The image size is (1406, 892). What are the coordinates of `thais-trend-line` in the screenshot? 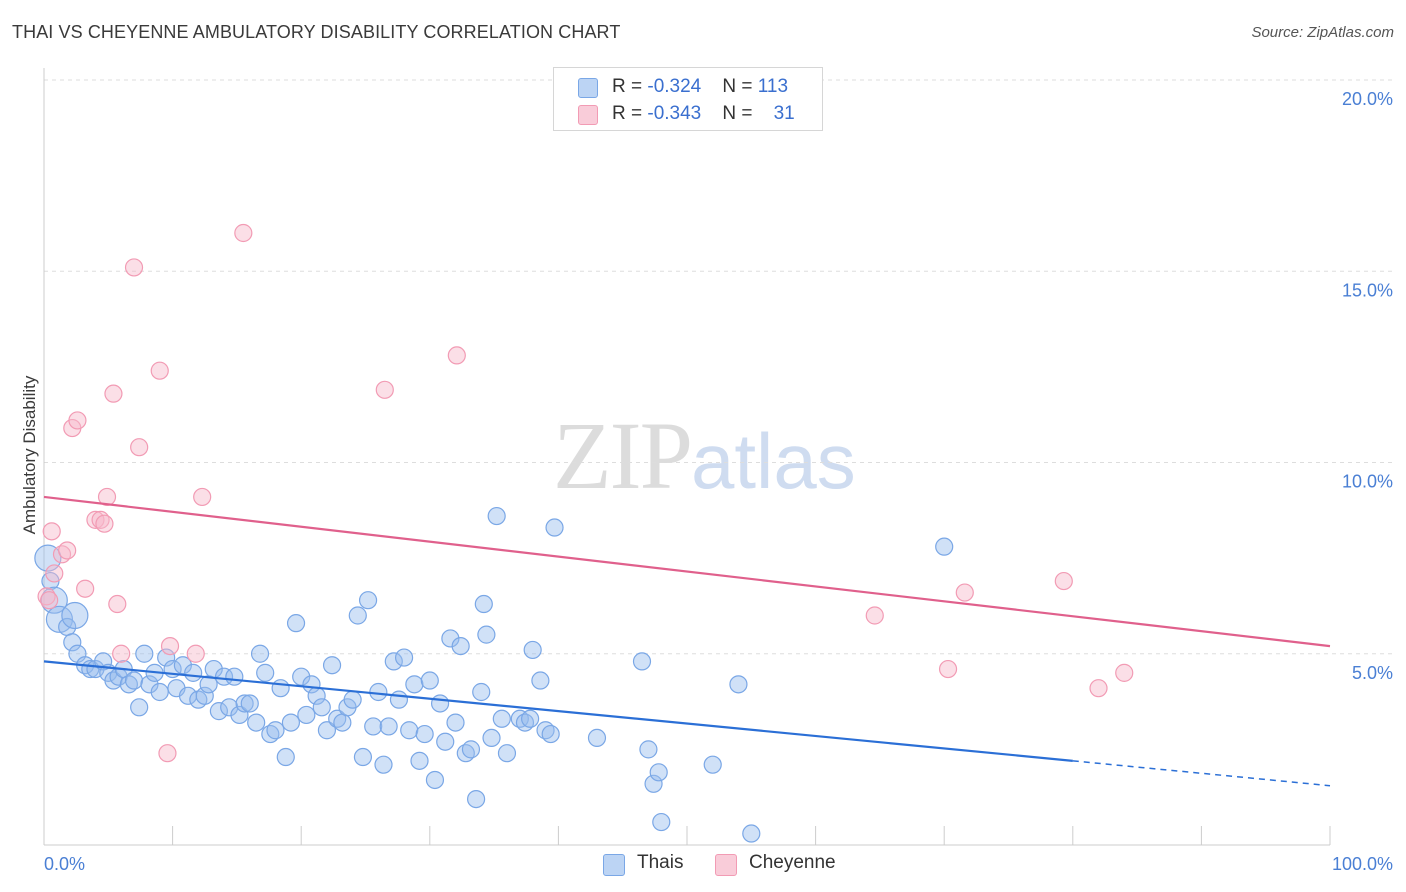 It's located at (558, 711).